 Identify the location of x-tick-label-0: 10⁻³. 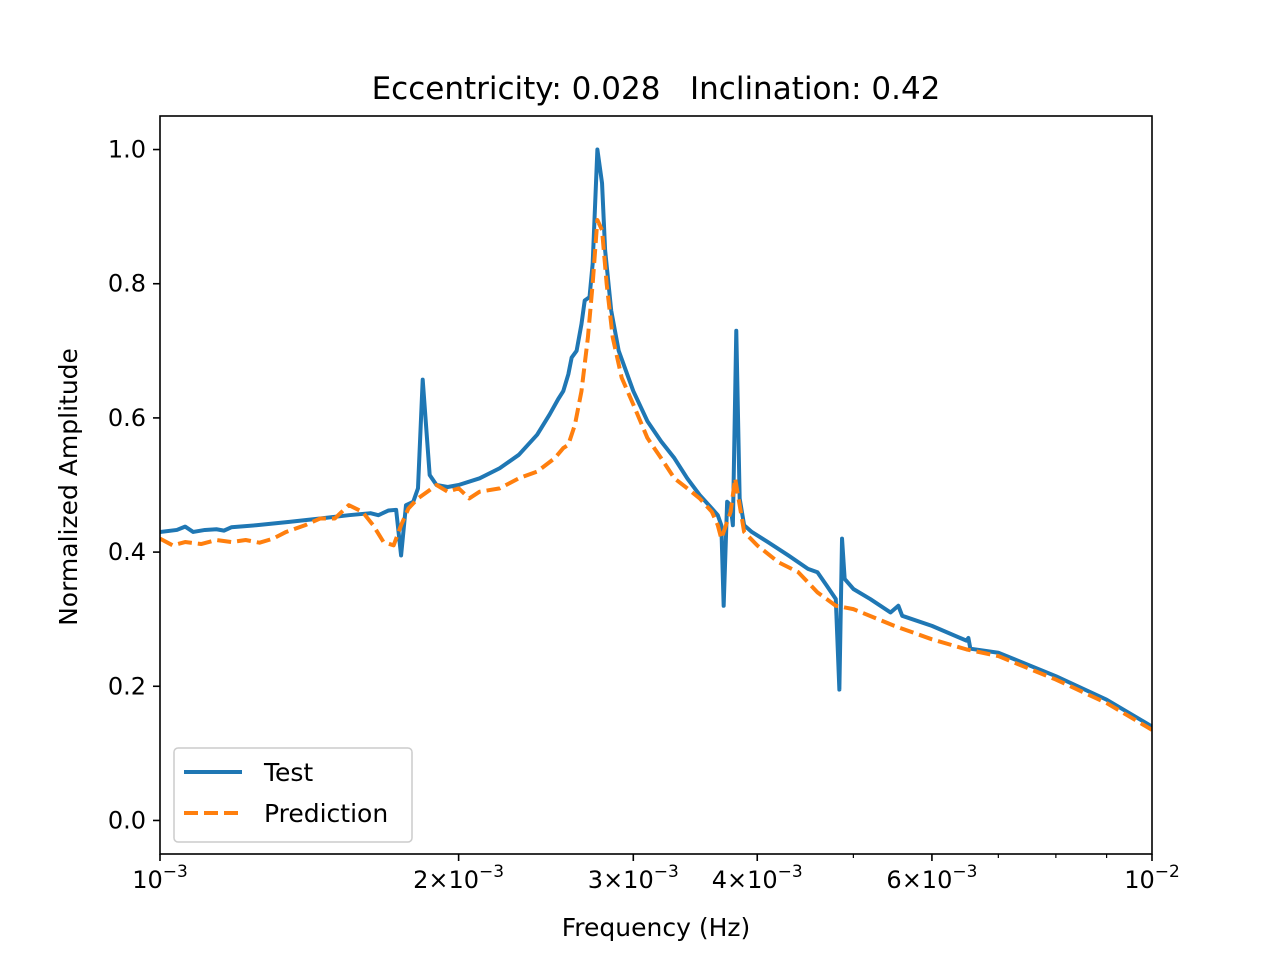
(160, 878).